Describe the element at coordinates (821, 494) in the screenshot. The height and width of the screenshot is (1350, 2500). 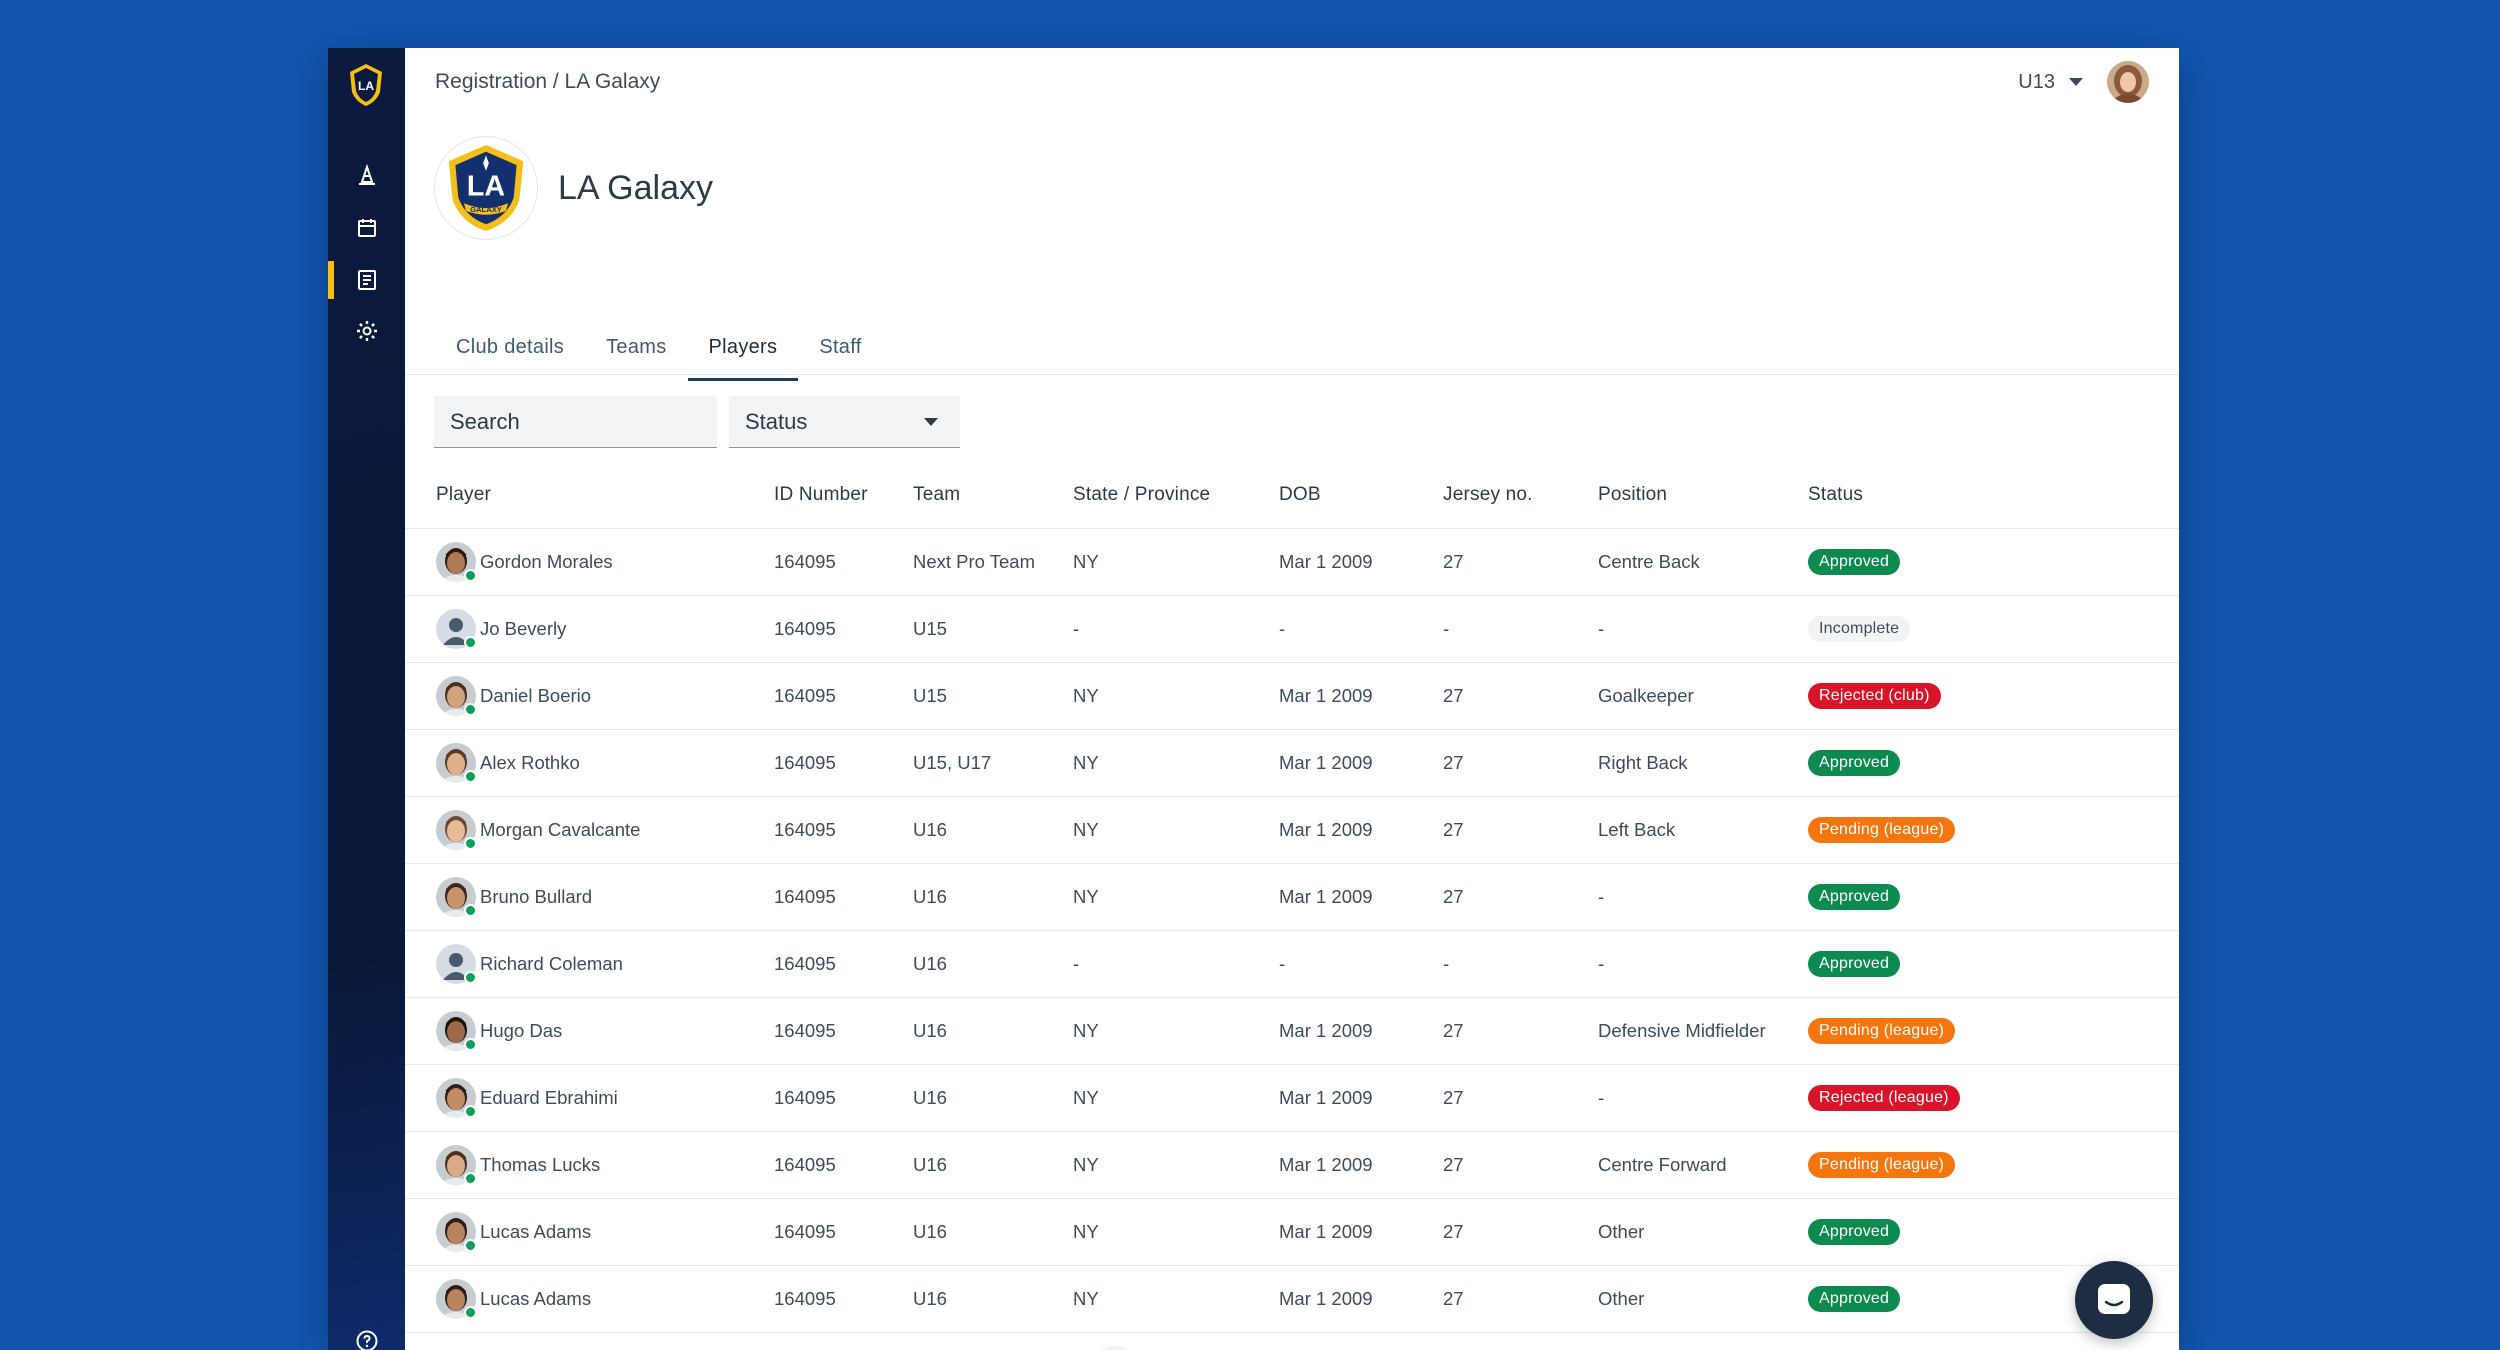
I see `header-id: ID Number` at that location.